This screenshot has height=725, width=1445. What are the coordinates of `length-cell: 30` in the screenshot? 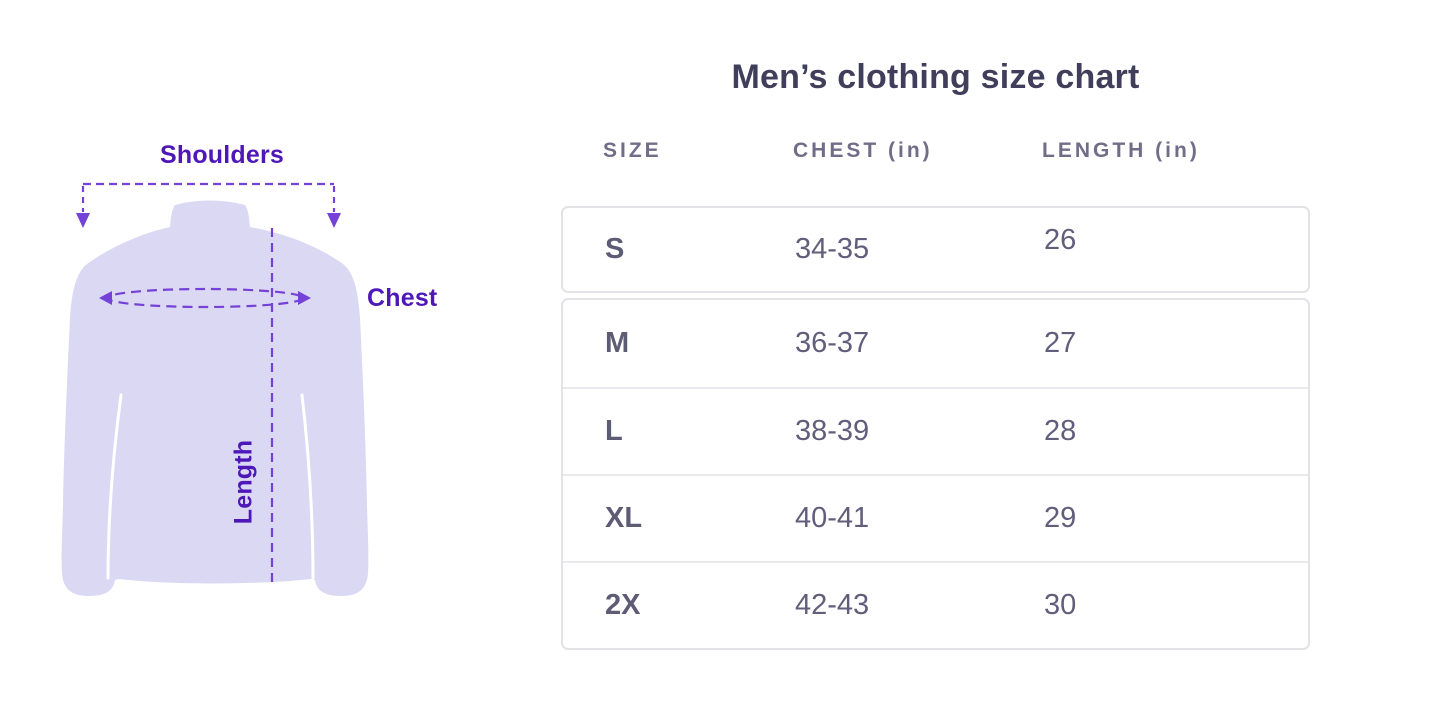 It's located at (1060, 605).